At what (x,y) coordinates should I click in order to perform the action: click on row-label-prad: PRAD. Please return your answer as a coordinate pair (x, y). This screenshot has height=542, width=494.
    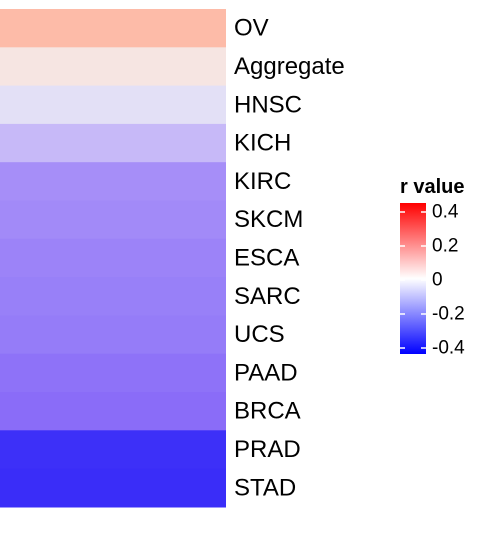
    Looking at the image, I should click on (267, 449).